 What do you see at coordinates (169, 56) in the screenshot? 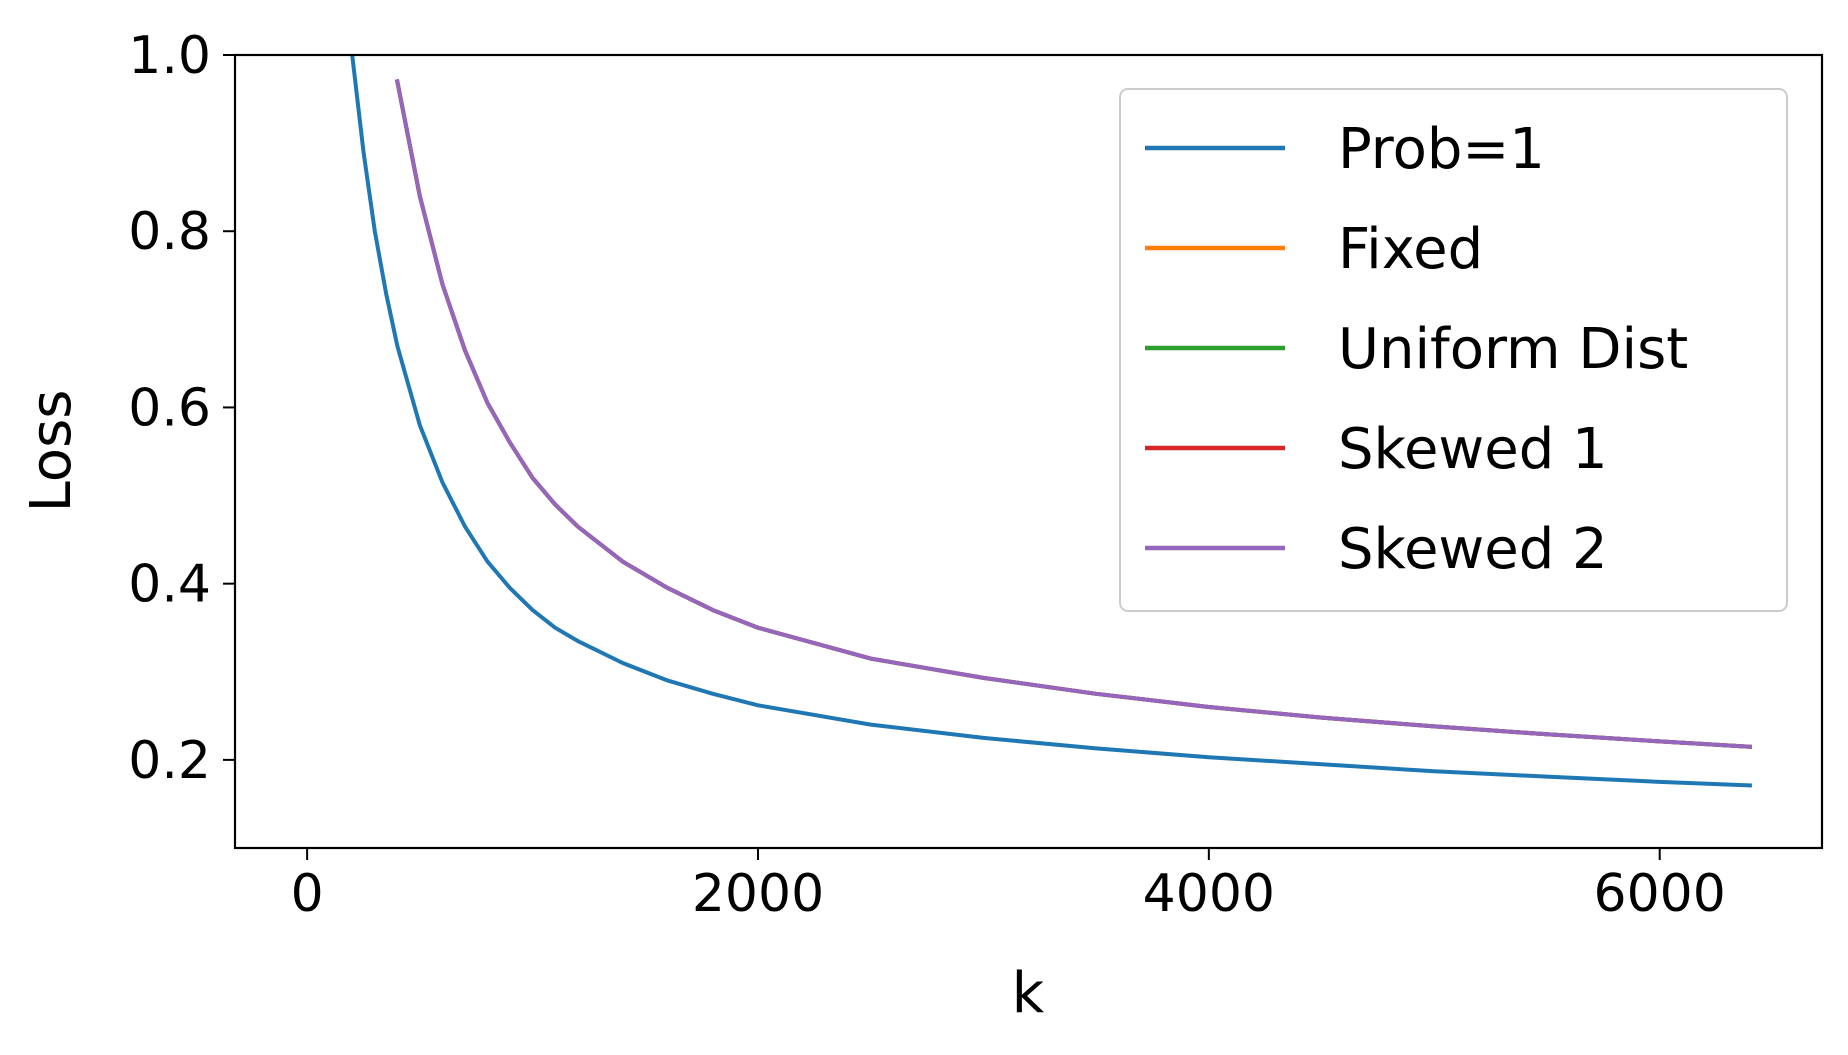
I see `y-tick-label: 1.0` at bounding box center [169, 56].